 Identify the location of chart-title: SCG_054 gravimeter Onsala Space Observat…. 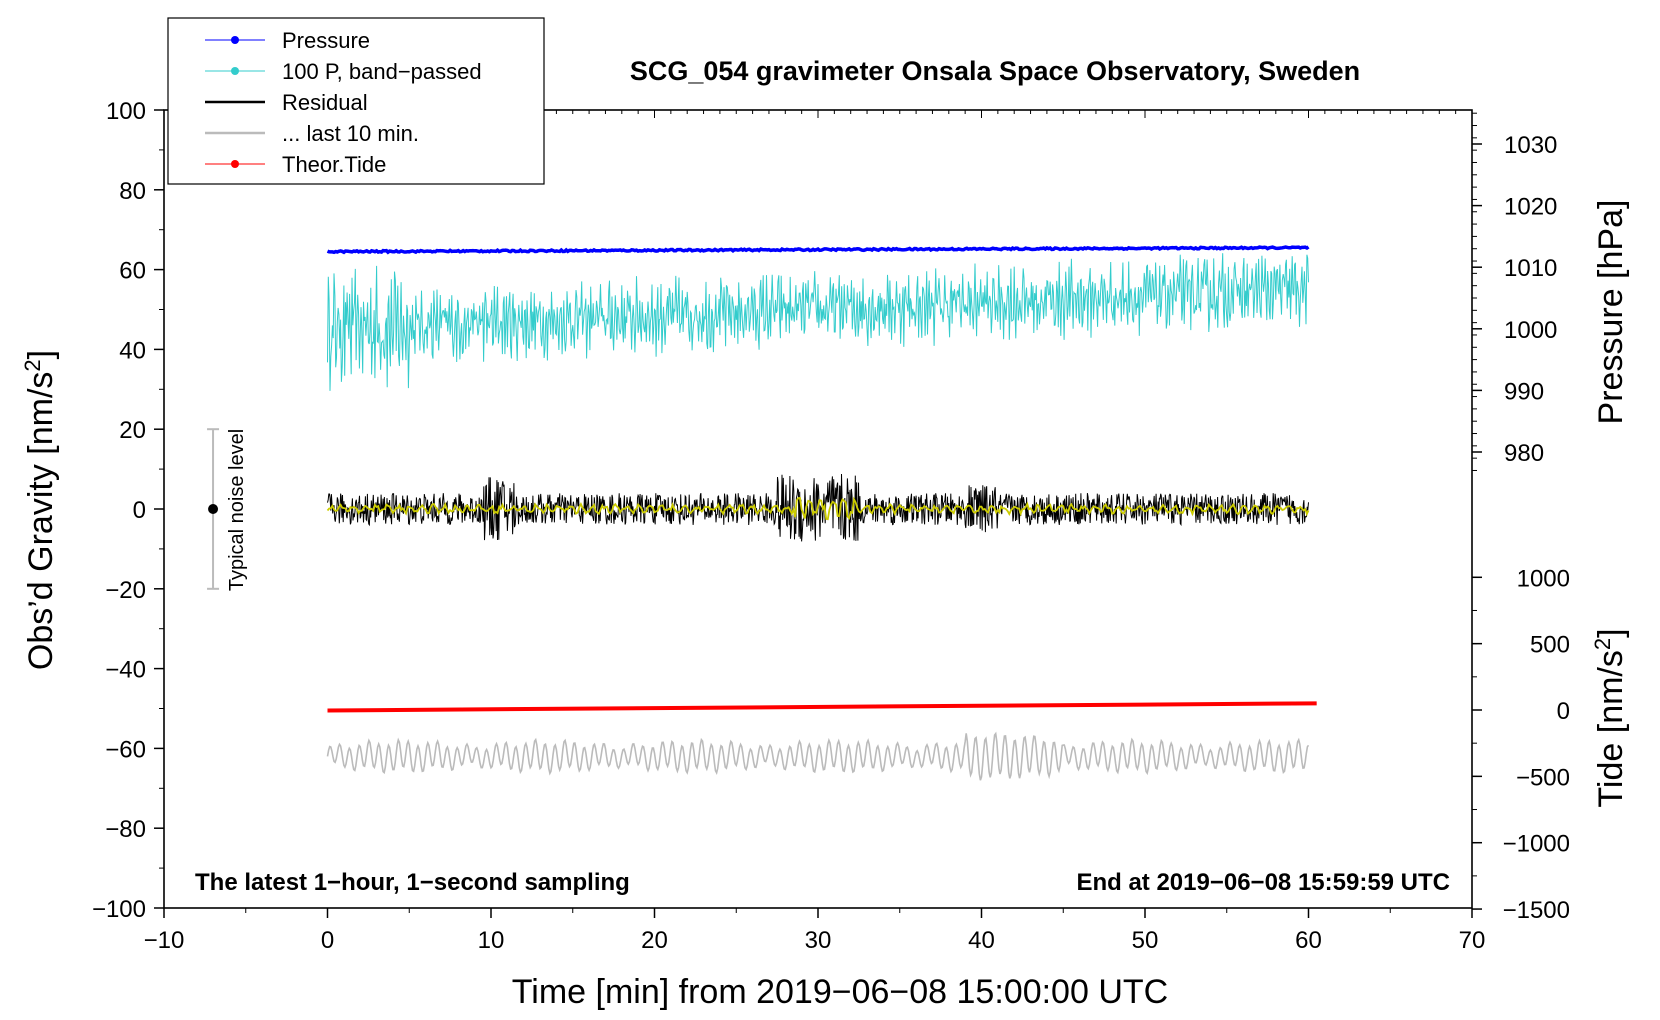
(995, 71).